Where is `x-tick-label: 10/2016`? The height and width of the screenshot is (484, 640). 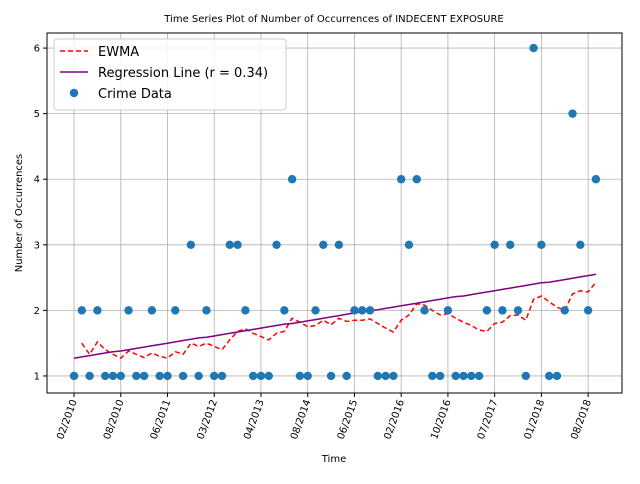 x-tick-label: 10/2016 is located at coordinates (441, 419).